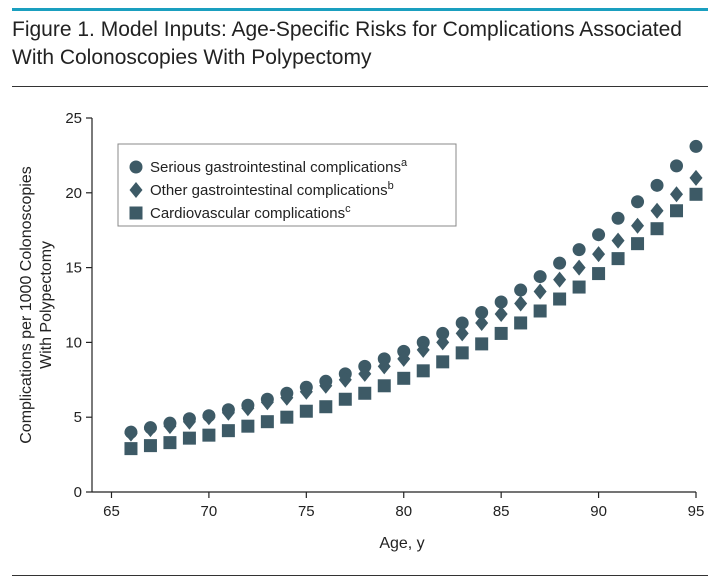  What do you see at coordinates (111, 511) in the screenshot?
I see `x-tick-label: 65` at bounding box center [111, 511].